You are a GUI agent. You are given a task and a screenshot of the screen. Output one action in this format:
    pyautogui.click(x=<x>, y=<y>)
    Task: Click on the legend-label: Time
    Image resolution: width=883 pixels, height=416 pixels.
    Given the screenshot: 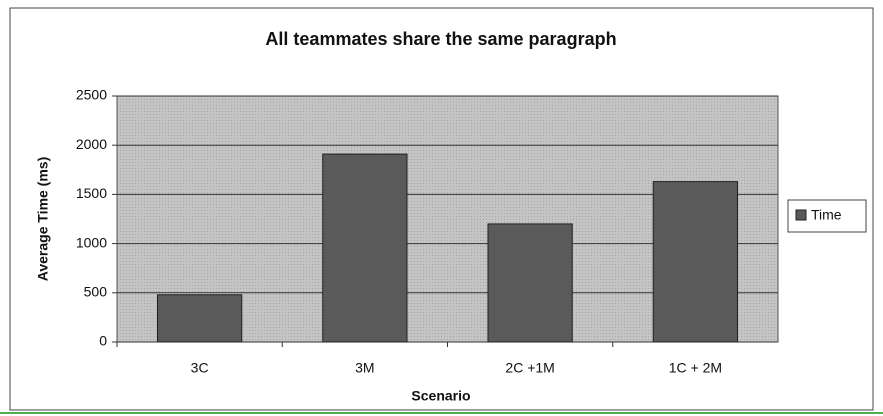 What is the action you would take?
    pyautogui.click(x=826, y=215)
    